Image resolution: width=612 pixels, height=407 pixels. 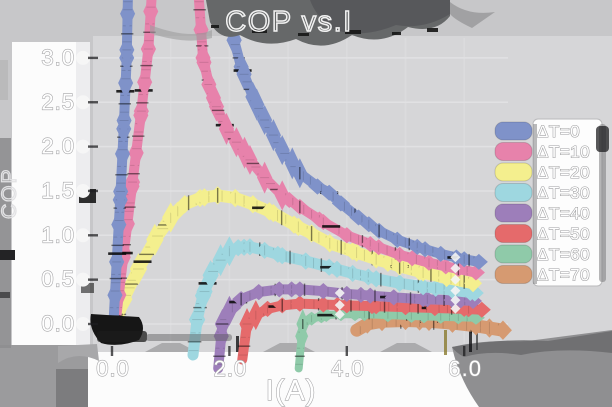 I want to click on strip-glitch-mark, so click(x=87, y=288).